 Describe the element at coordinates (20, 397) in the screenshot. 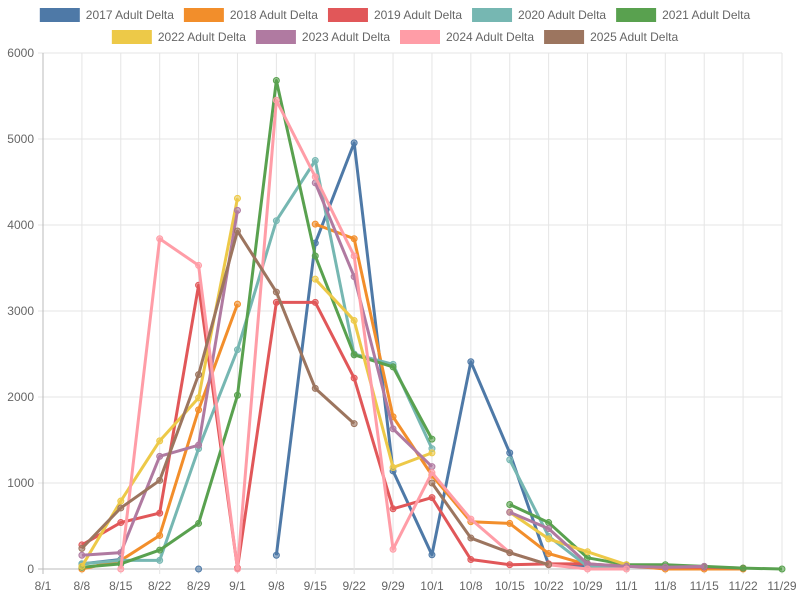

I see `y-tick-label: 2000` at that location.